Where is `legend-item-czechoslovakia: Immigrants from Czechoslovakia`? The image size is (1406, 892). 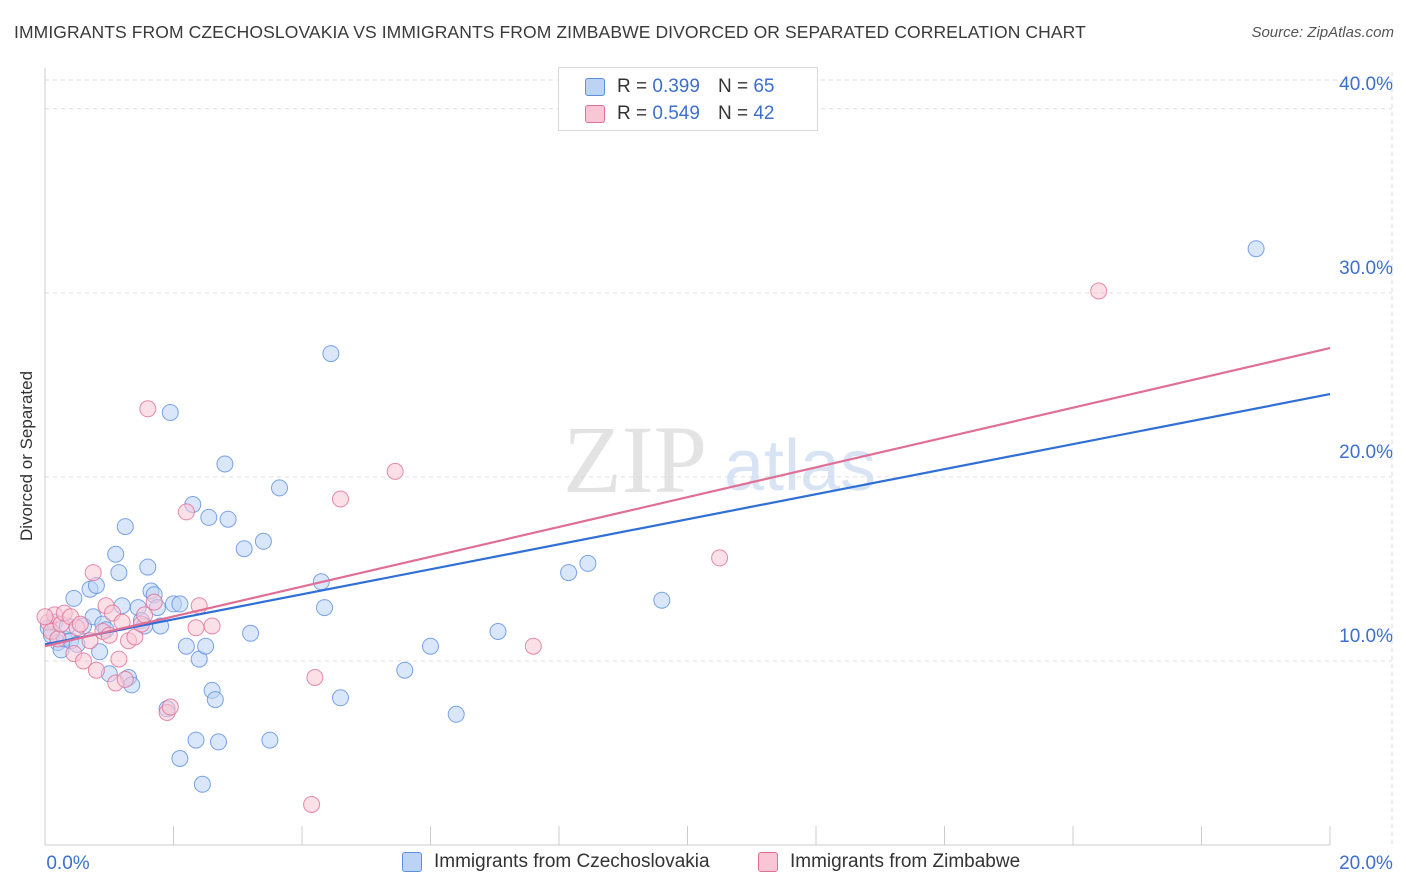
legend-item-czechoslovakia: Immigrants from Czechoslovakia is located at coordinates (556, 862).